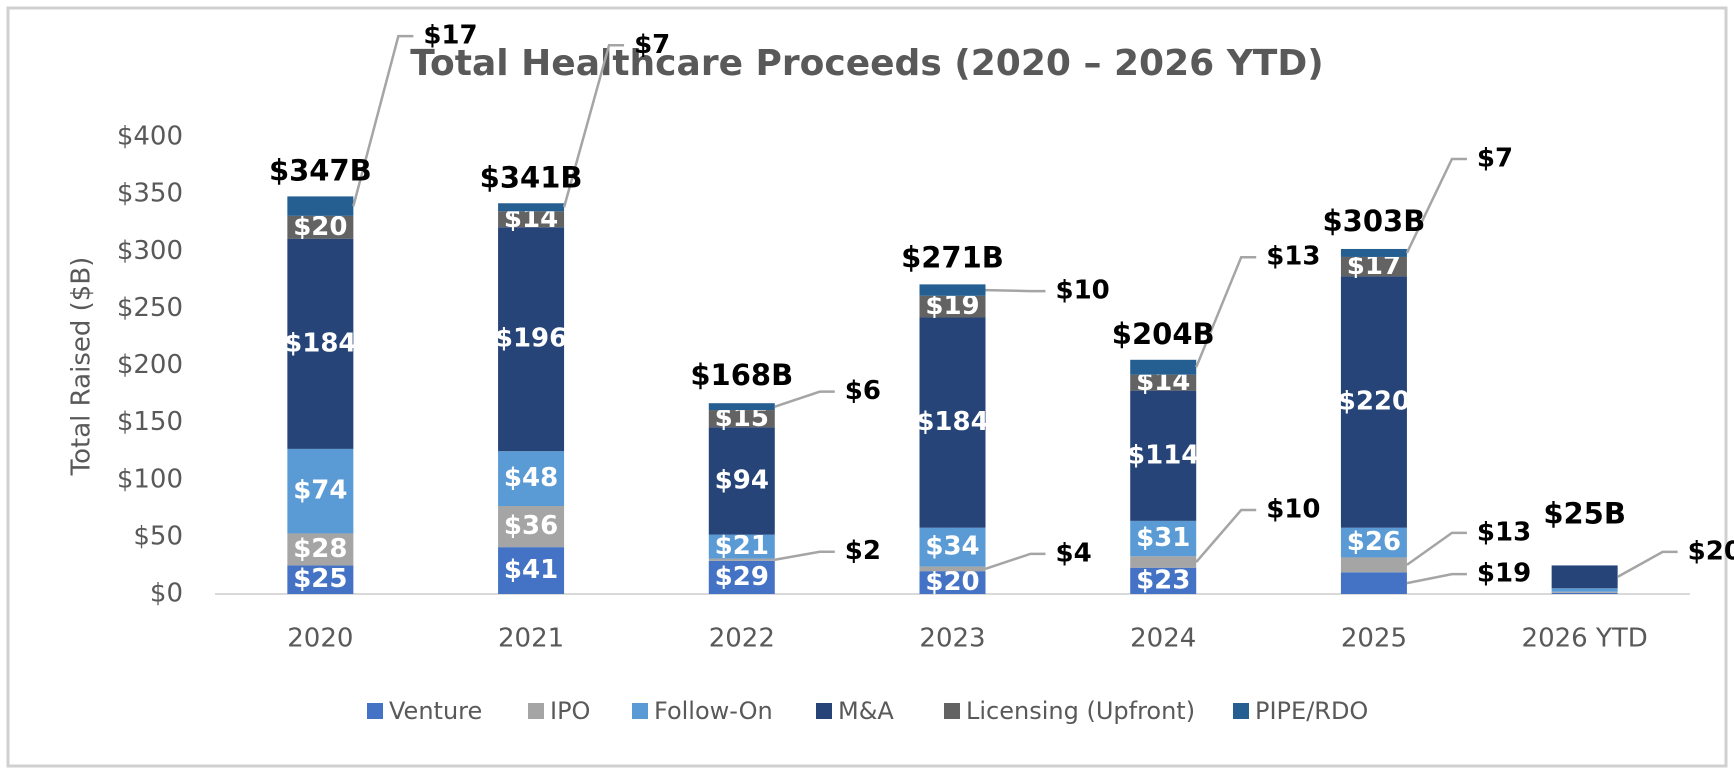 This screenshot has width=1734, height=778. I want to click on legend-label: Licensing (Upfront), so click(1080, 711).